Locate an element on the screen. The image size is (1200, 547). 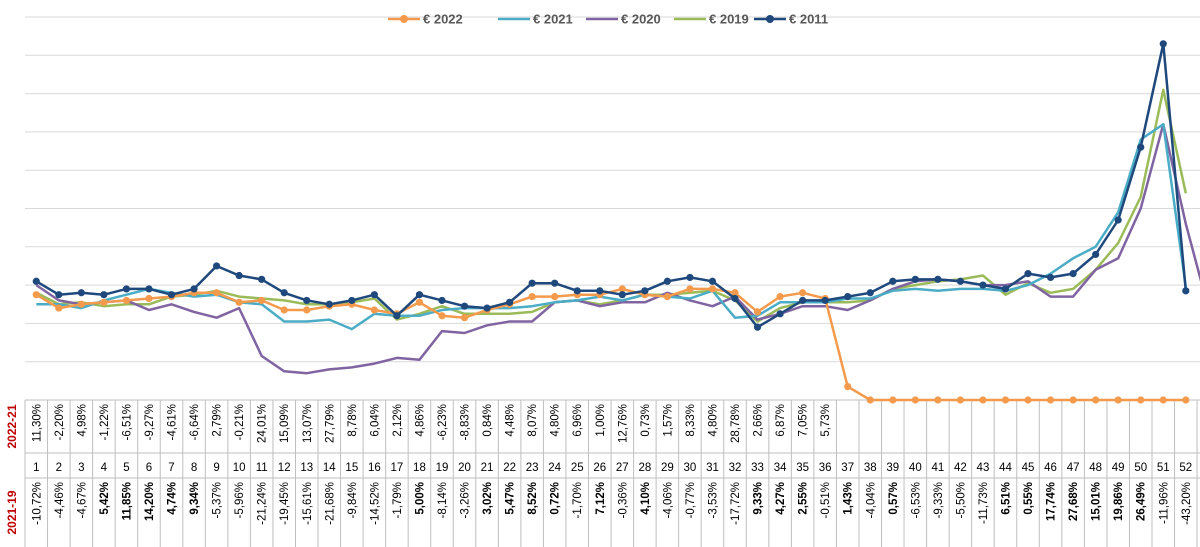
pct-2022-21: 6,04% is located at coordinates (375, 420).